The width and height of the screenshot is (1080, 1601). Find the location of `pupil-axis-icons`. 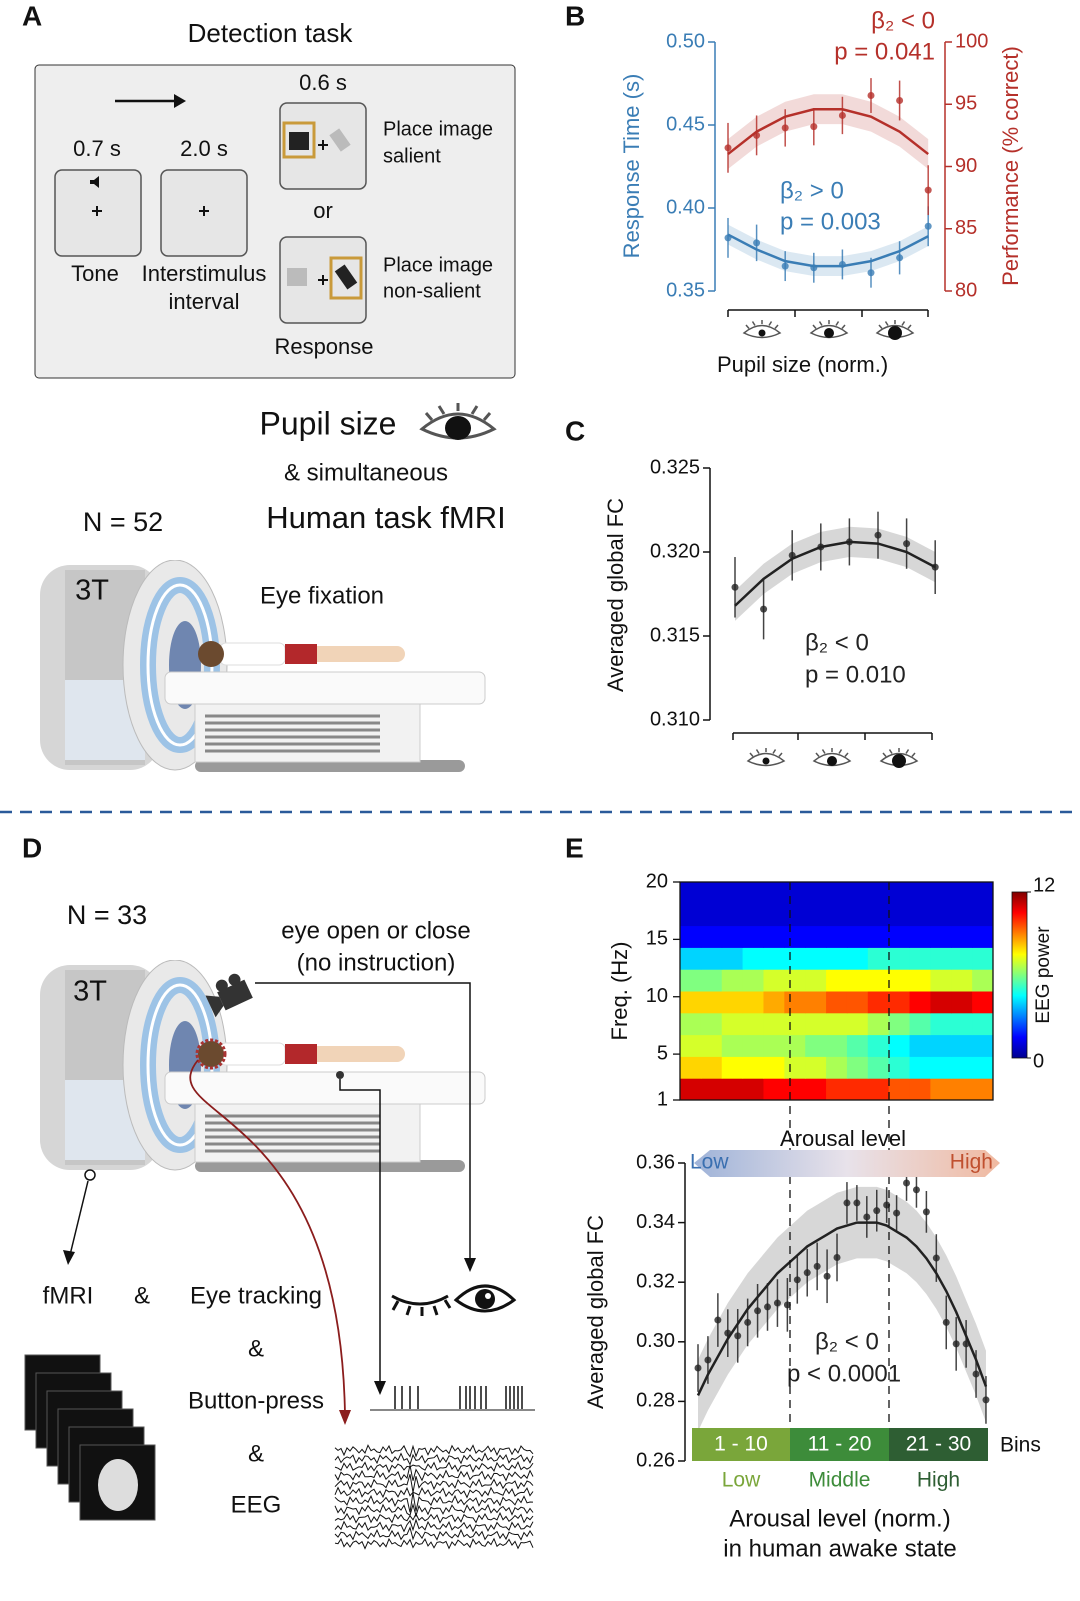

pupil-axis-icons is located at coordinates (830, 544).